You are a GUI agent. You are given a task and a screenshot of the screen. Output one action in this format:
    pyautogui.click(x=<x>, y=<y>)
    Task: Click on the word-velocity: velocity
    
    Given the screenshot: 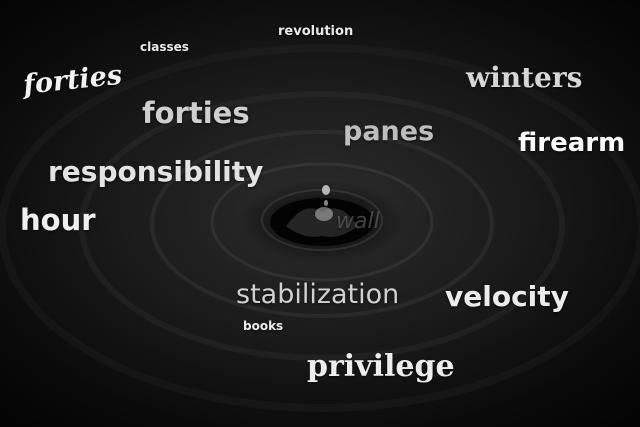 What is the action you would take?
    pyautogui.click(x=507, y=296)
    